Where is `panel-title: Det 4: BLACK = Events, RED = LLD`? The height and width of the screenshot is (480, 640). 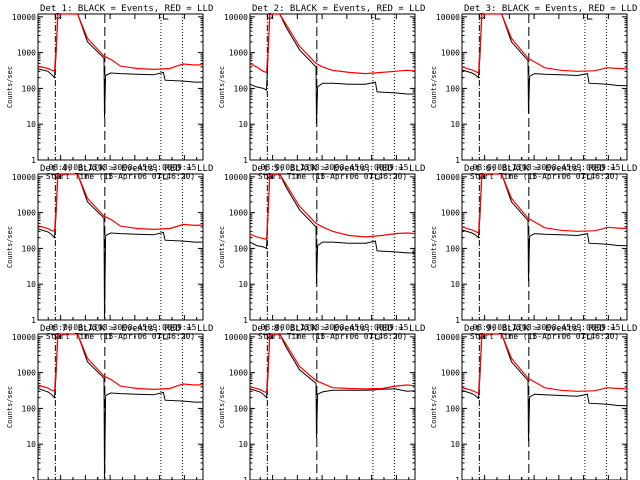 panel-title: Det 4: BLACK = Events, RED = LLD is located at coordinates (126, 169).